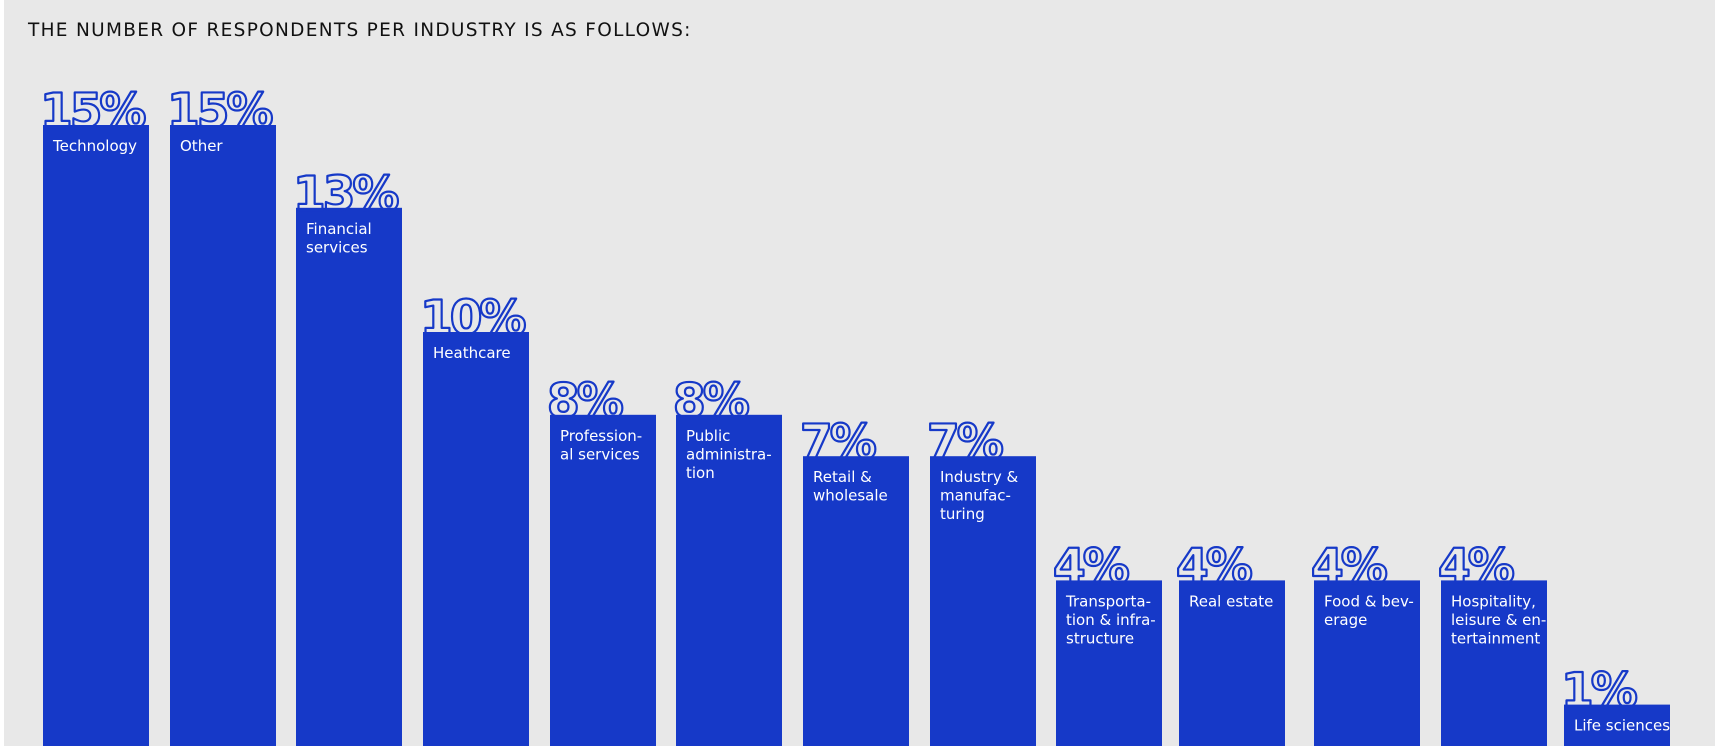 Image resolution: width=1715 pixels, height=750 pixels. I want to click on value-label-financial-services: 13%, so click(345, 194).